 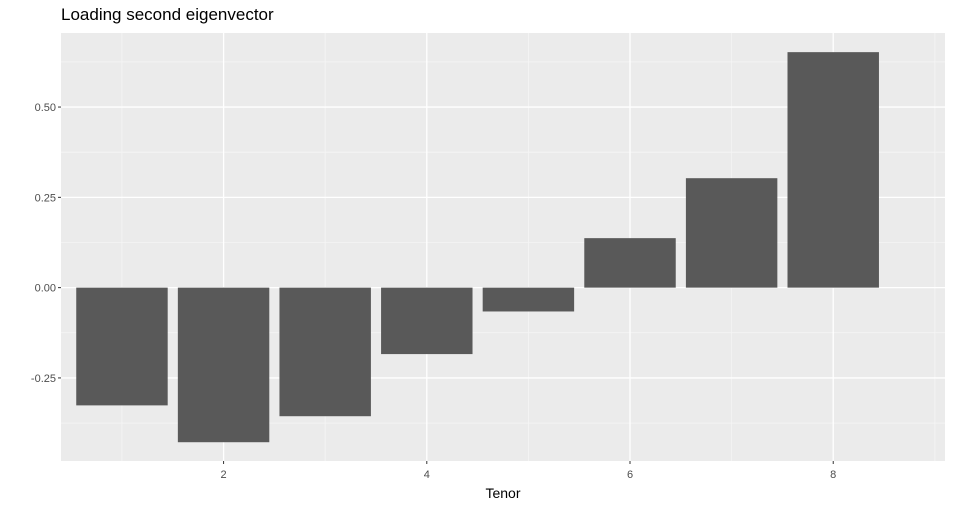 What do you see at coordinates (502, 493) in the screenshot?
I see `x-axis-title: Tenor` at bounding box center [502, 493].